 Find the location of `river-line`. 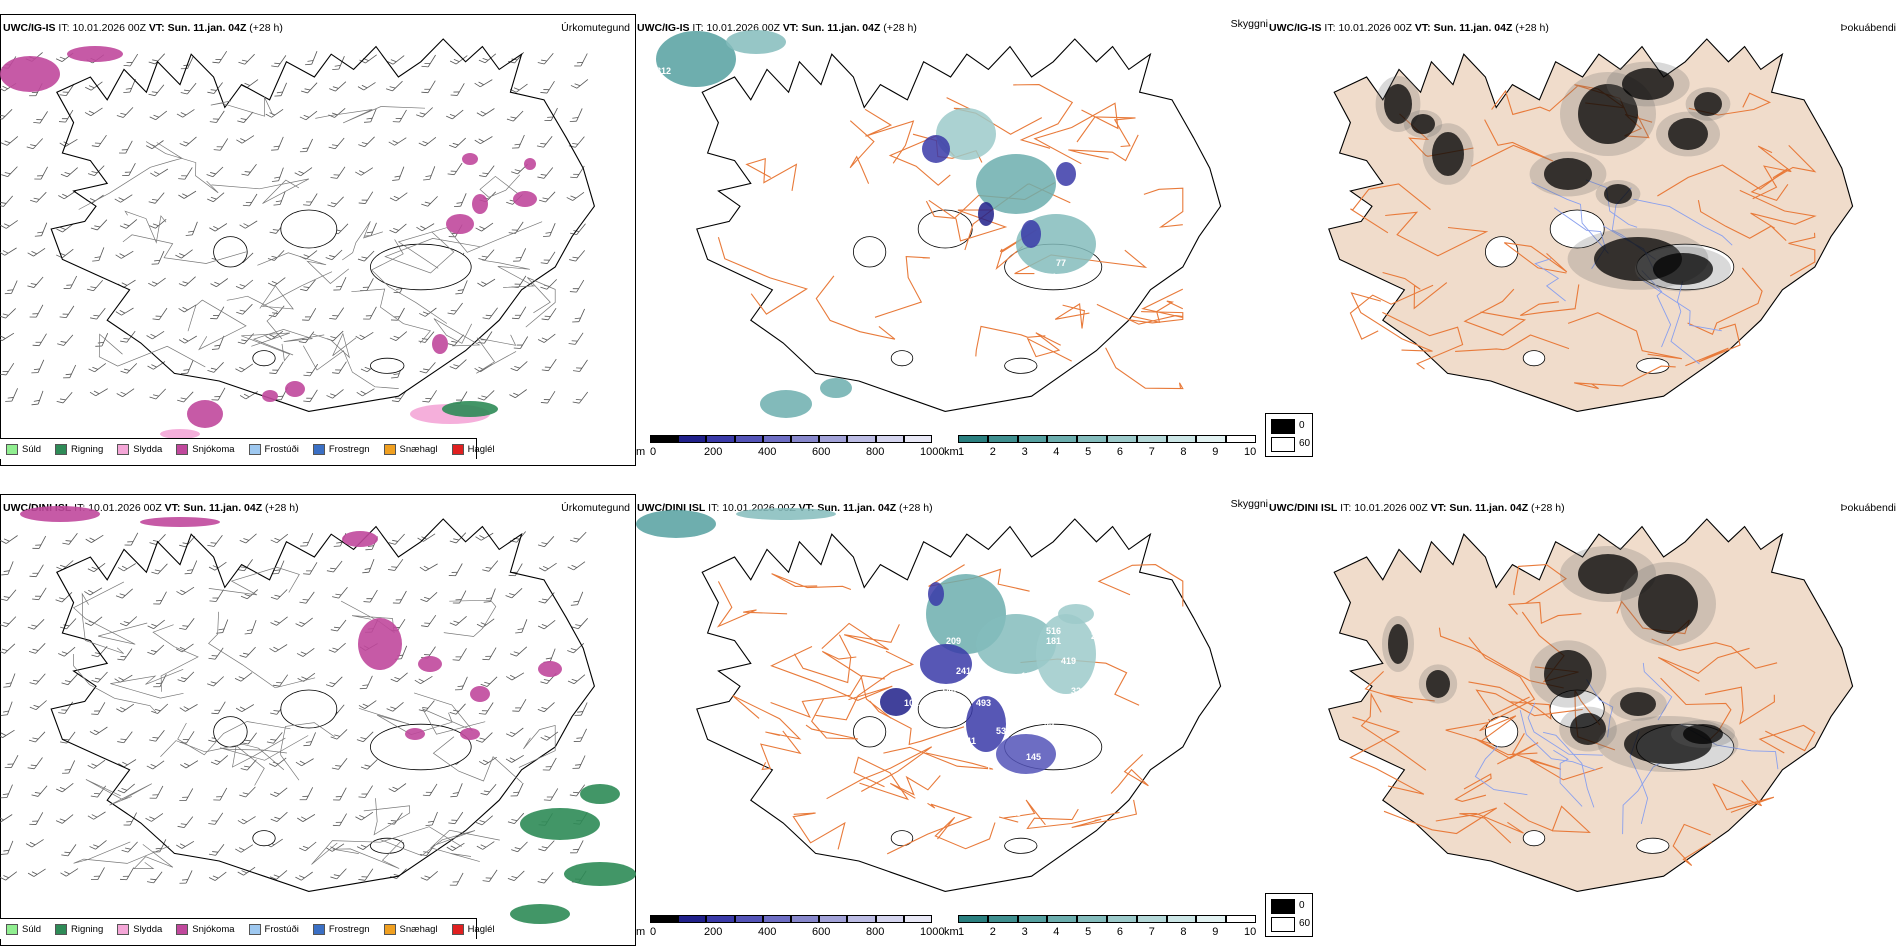

river-line is located at coordinates (1501, 770).